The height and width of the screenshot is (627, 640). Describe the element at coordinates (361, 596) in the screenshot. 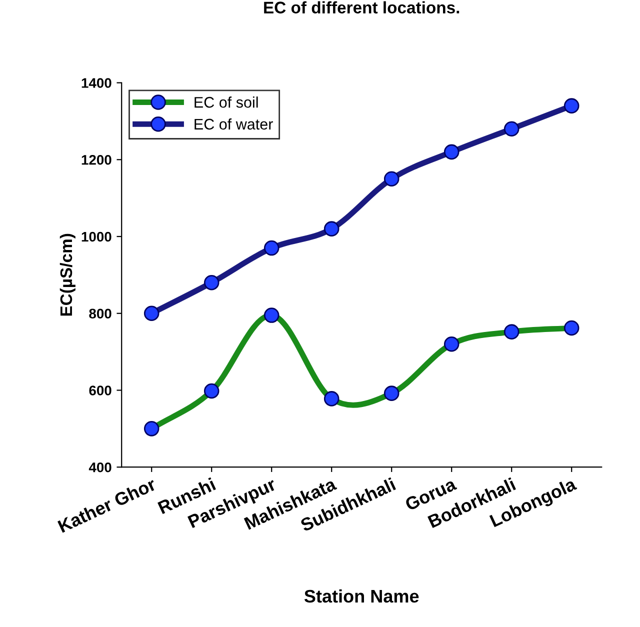

I see `x-axis-title: Station Name` at that location.